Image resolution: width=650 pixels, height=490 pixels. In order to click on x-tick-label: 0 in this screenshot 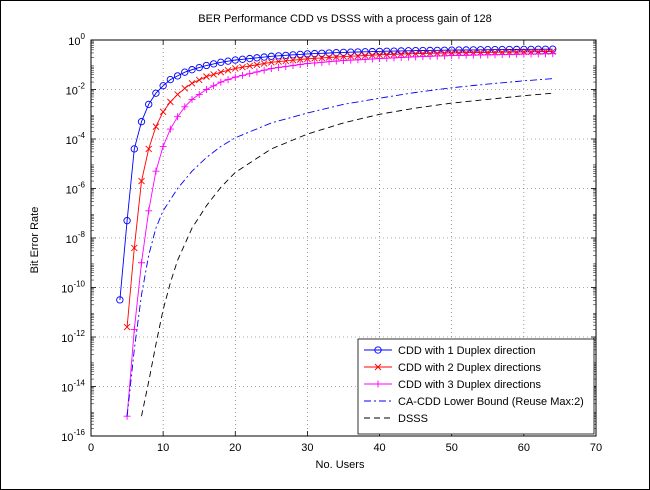, I will do `click(91, 448)`.